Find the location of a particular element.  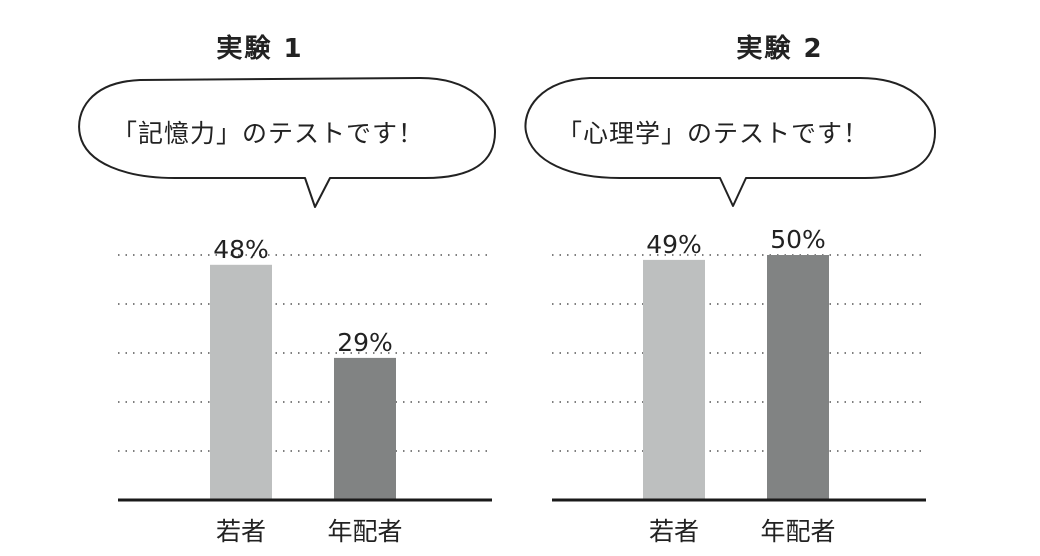

data-label: 49% is located at coordinates (674, 244).